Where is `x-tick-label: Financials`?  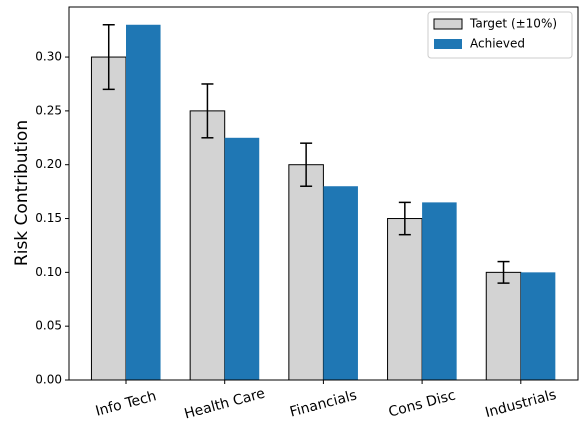 x-tick-label: Financials is located at coordinates (323, 403).